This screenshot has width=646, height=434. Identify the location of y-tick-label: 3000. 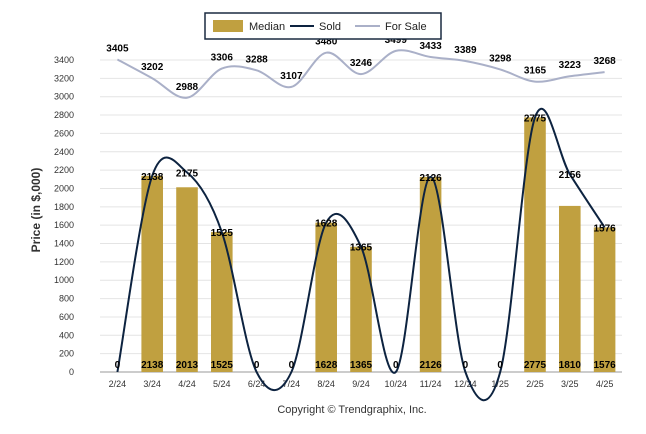
(64, 97).